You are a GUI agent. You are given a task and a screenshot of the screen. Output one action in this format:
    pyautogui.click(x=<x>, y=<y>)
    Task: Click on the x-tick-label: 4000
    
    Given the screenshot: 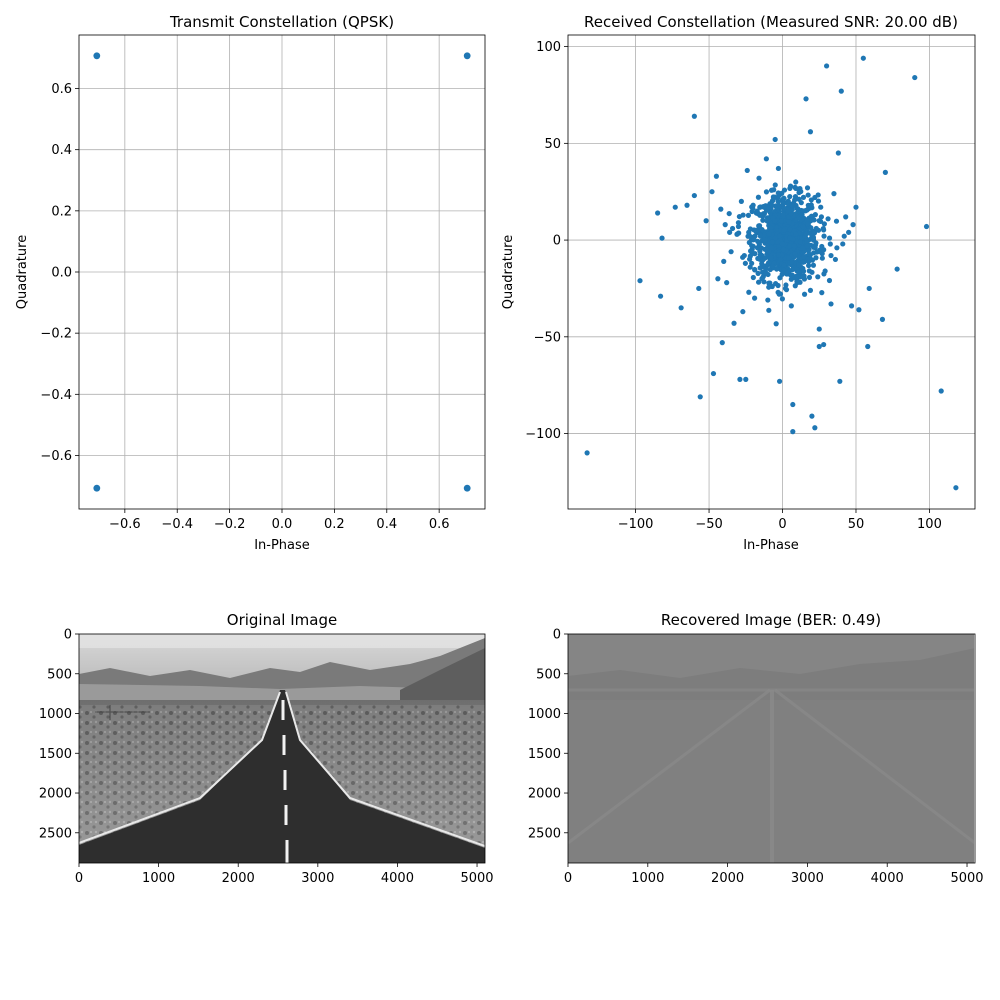 What is the action you would take?
    pyautogui.click(x=397, y=878)
    